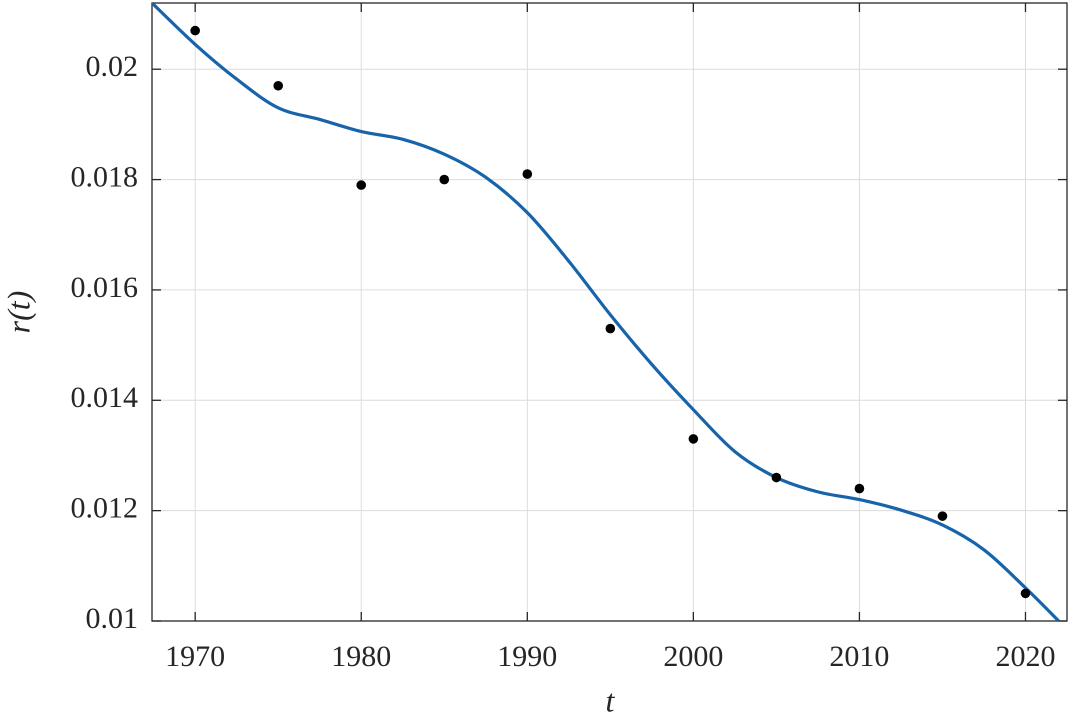  Describe the element at coordinates (693, 656) in the screenshot. I see `x-tick-label: 2000` at that location.